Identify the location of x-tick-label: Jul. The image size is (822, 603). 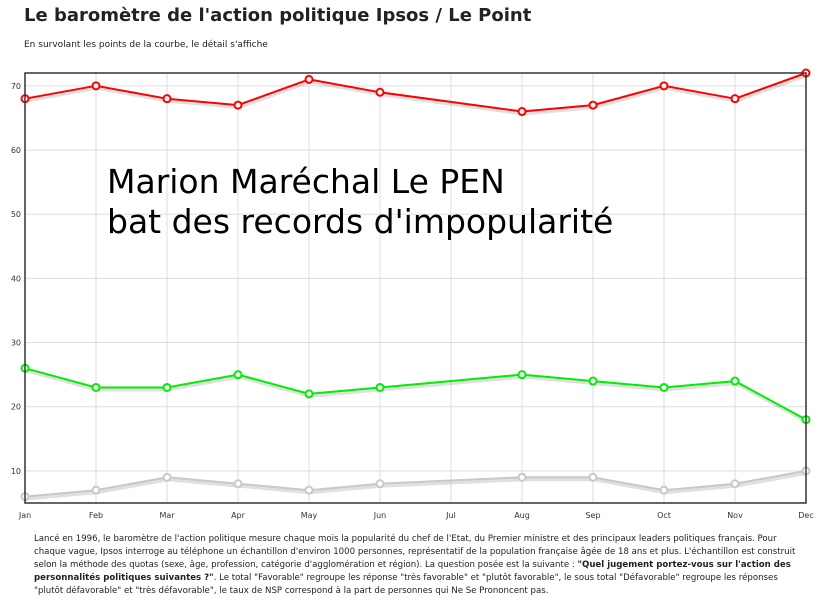
(450, 515).